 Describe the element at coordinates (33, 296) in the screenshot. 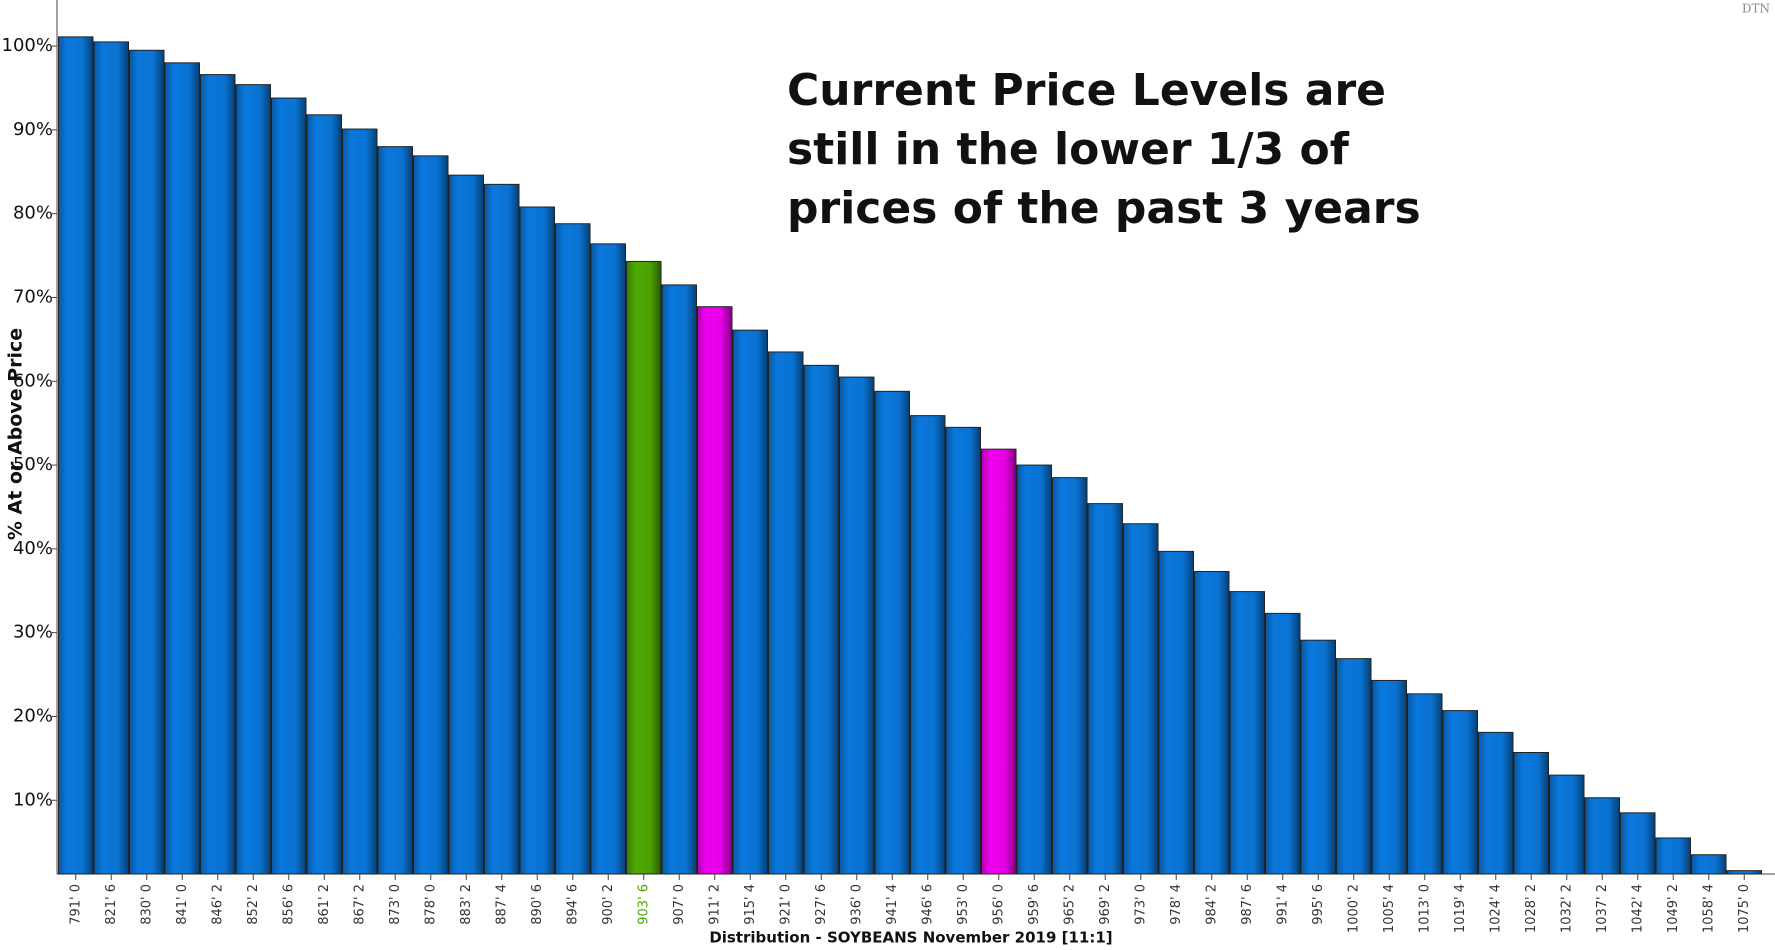

I see `y-tick-label: 70%` at that location.